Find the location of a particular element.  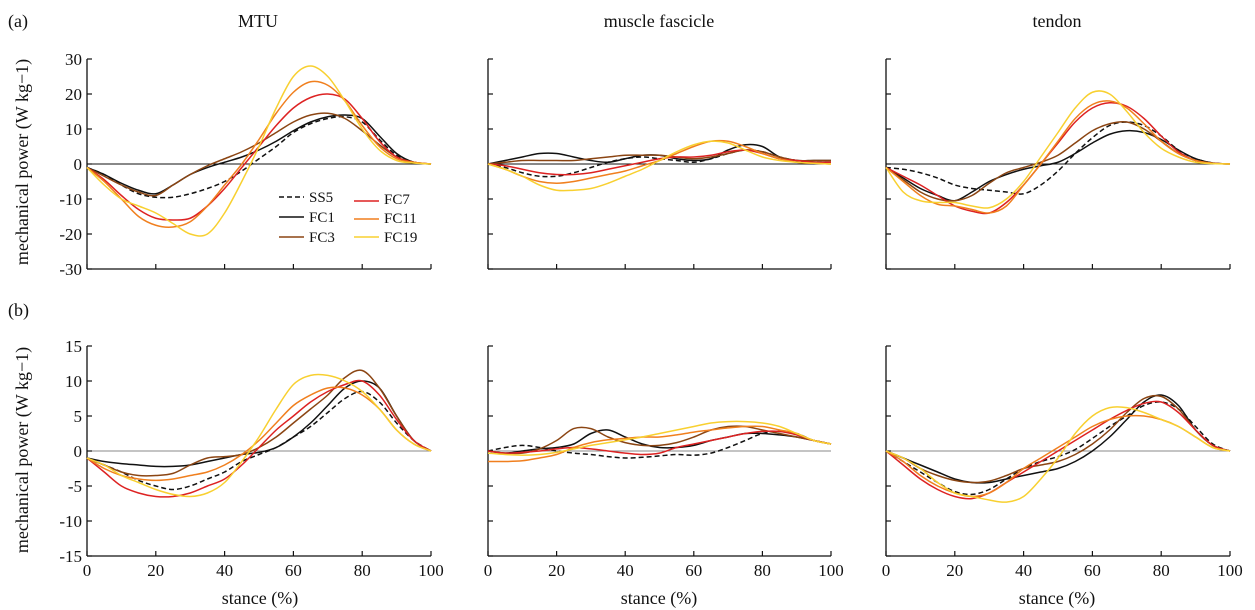

series-line-fc11-b1 is located at coordinates (659, 444).